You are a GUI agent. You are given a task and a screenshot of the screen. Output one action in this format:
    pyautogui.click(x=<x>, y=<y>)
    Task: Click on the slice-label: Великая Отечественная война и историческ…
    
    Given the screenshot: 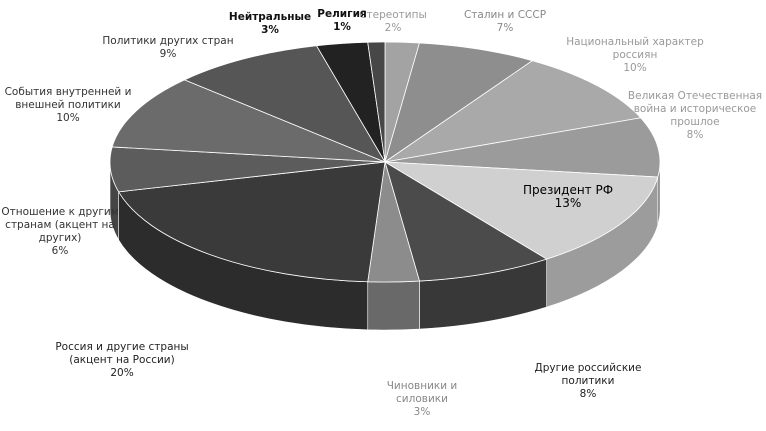 What is the action you would take?
    pyautogui.click(x=695, y=116)
    